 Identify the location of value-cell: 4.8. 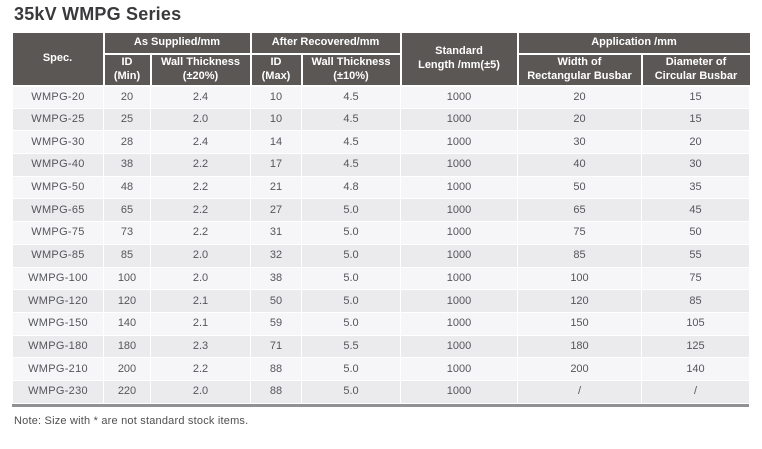
(351, 187).